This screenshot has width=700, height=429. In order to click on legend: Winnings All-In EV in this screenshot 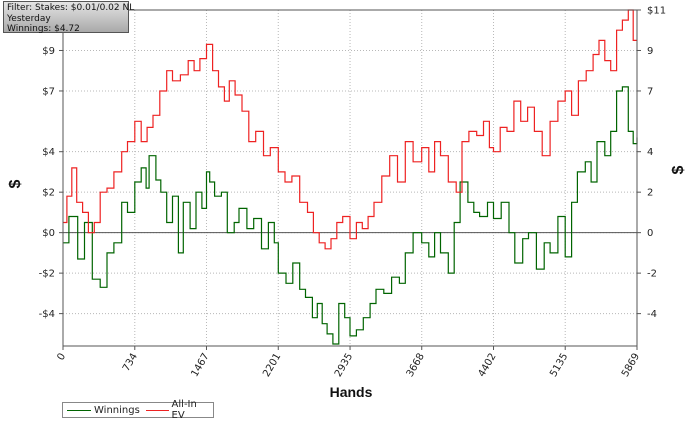, I will do `click(138, 410)`.